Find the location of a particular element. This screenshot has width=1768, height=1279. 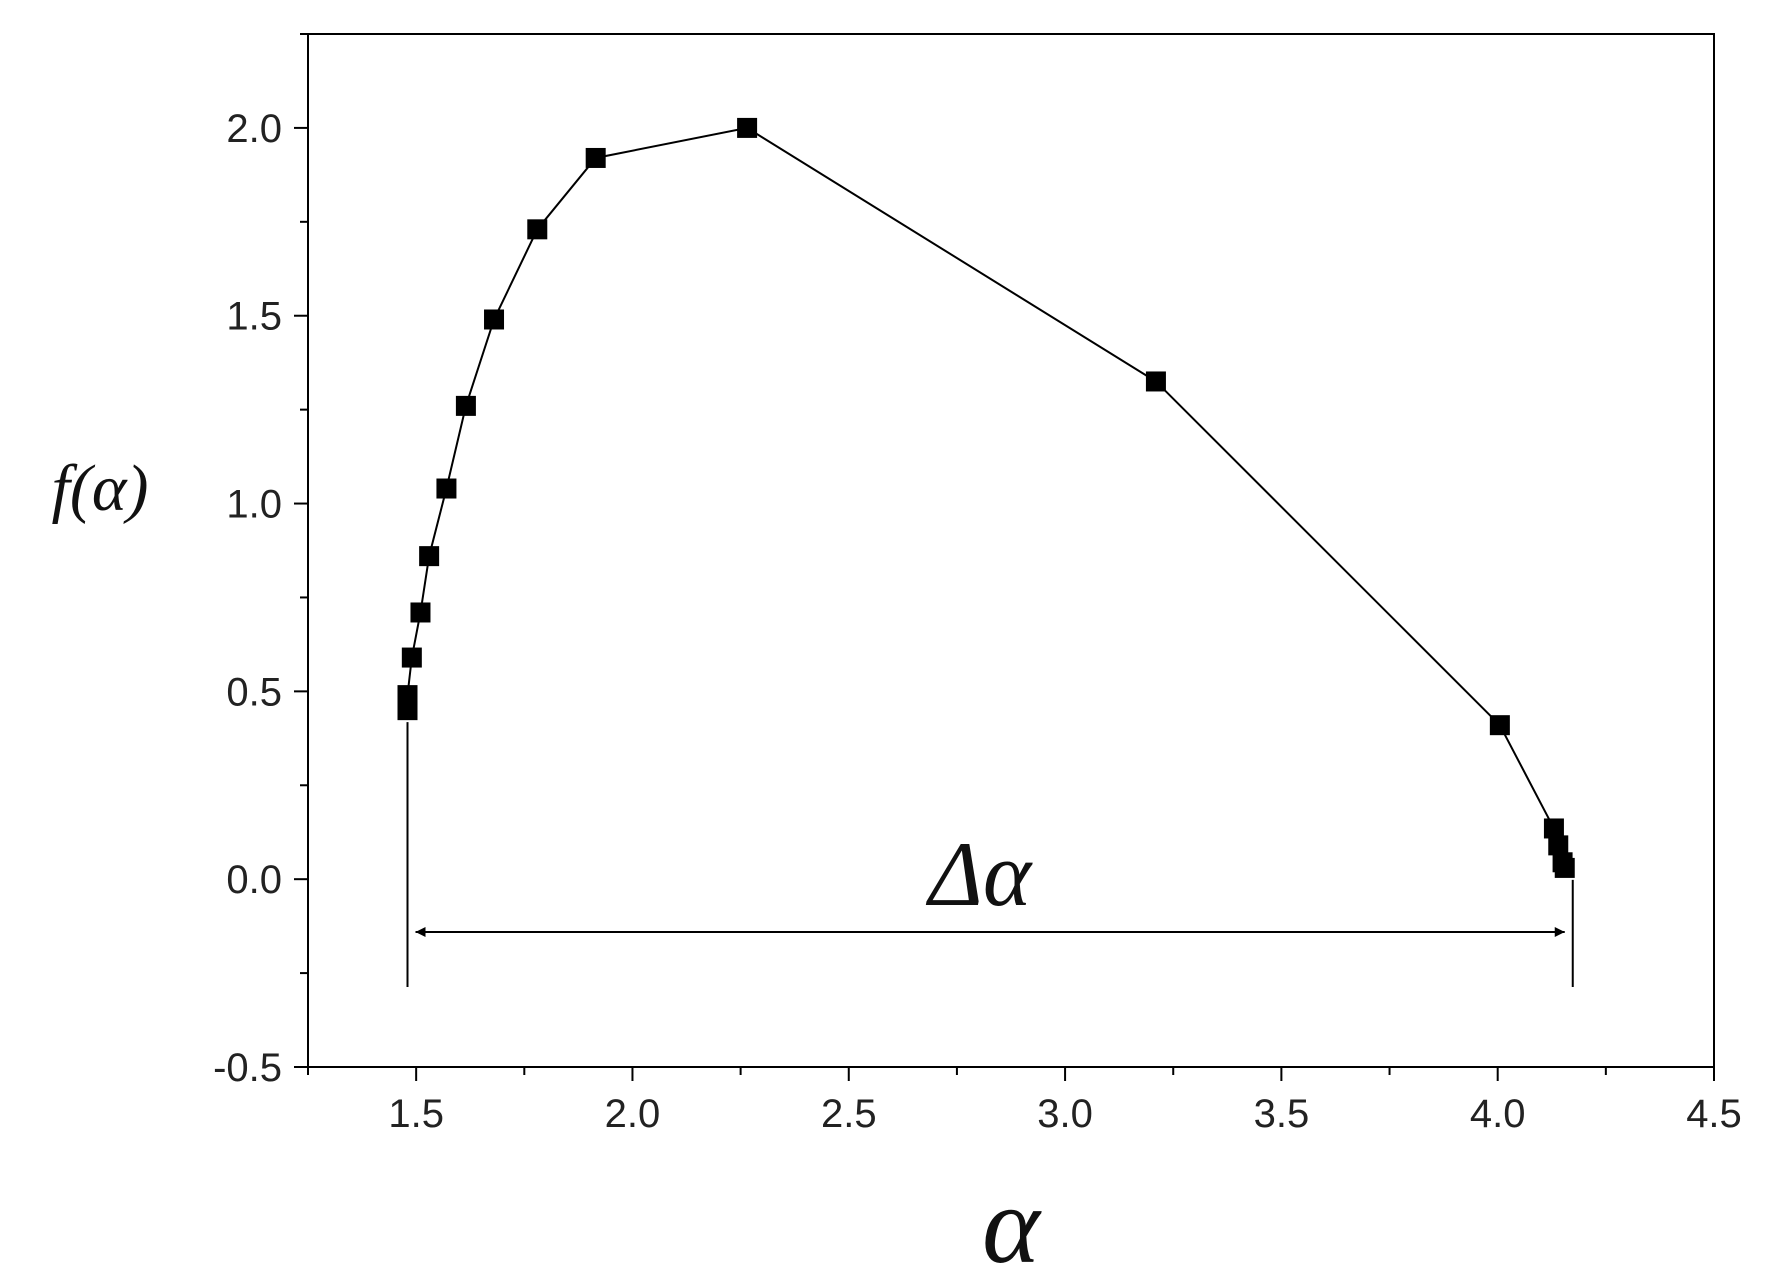

y-tick-label: 1.0 is located at coordinates (254, 505).